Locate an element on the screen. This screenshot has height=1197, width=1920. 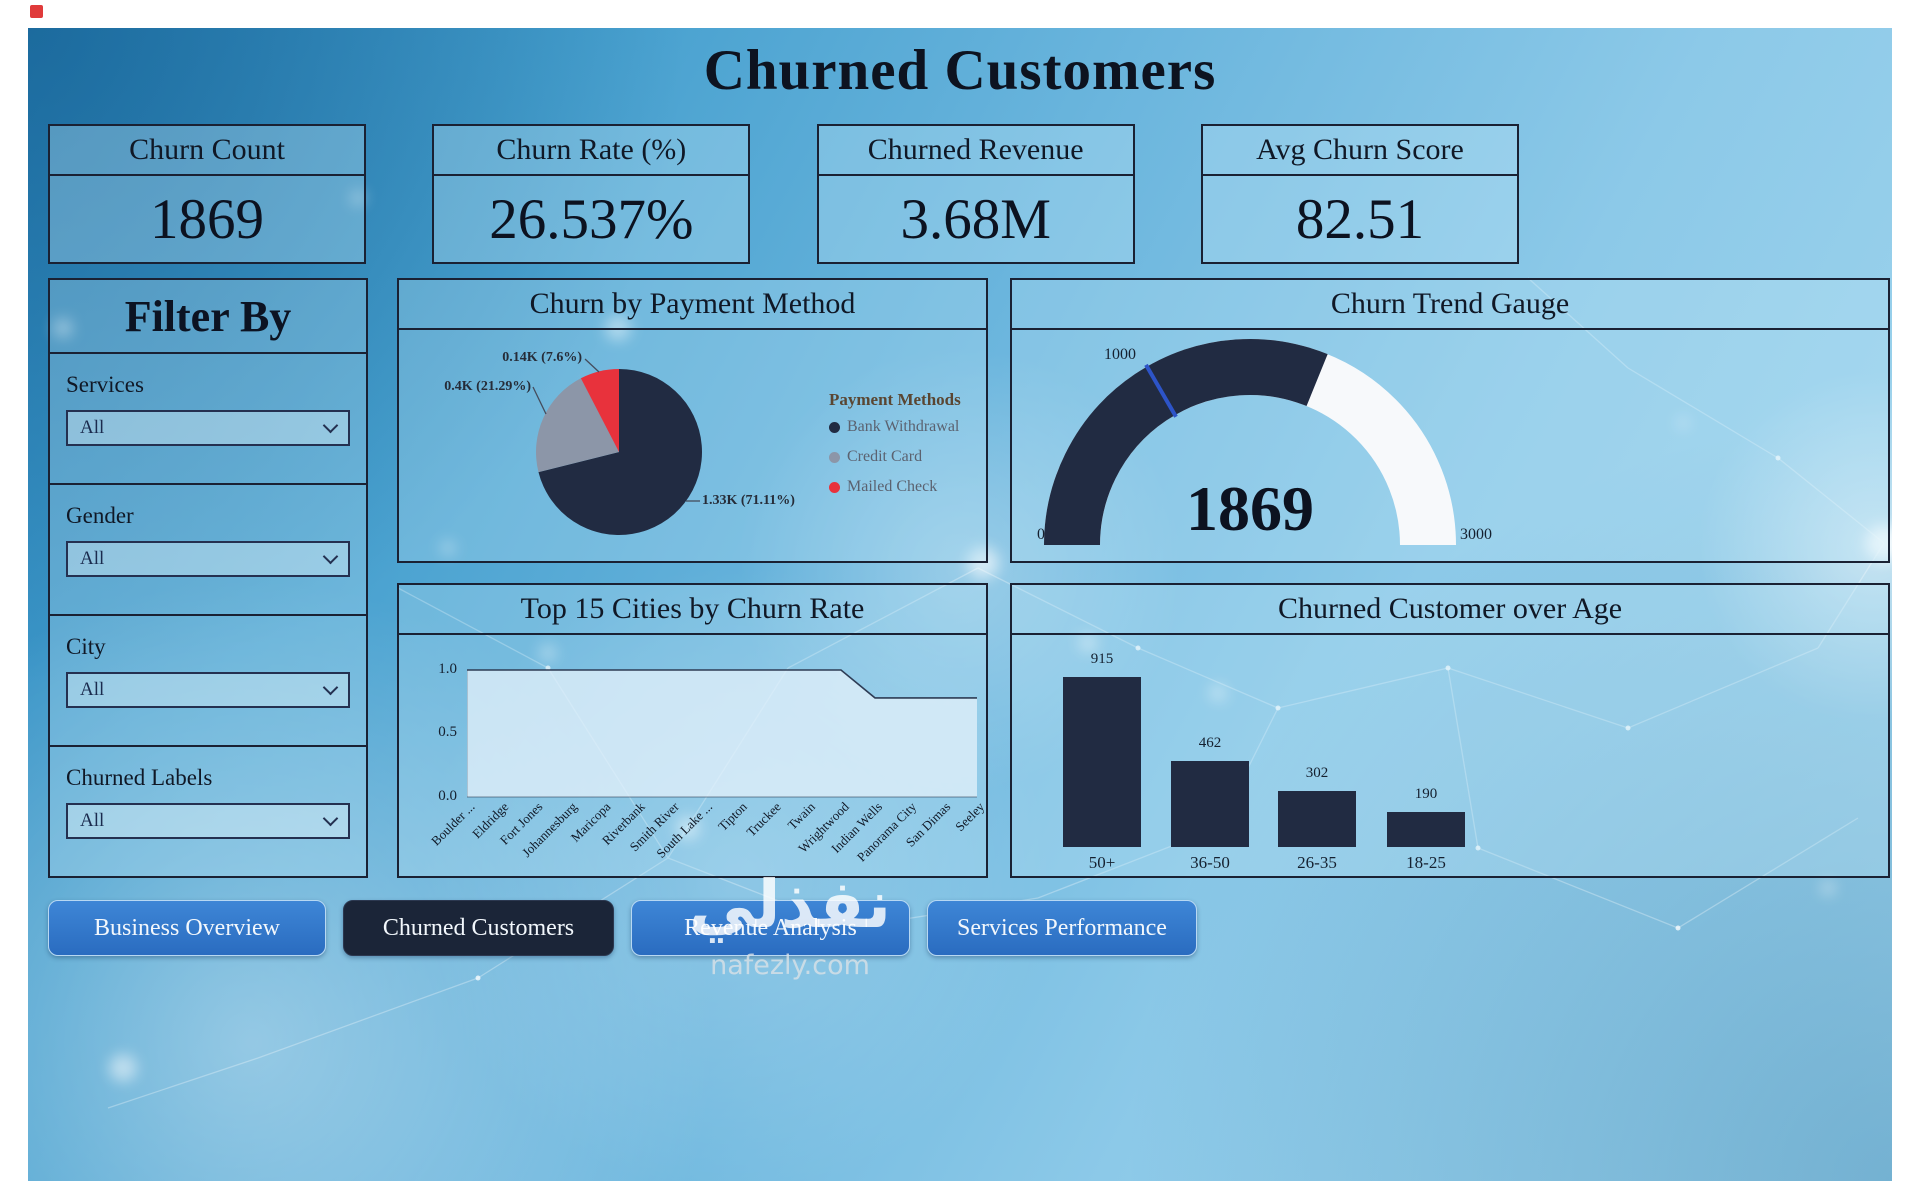
kpi-value: 26.537% is located at coordinates (591, 219).